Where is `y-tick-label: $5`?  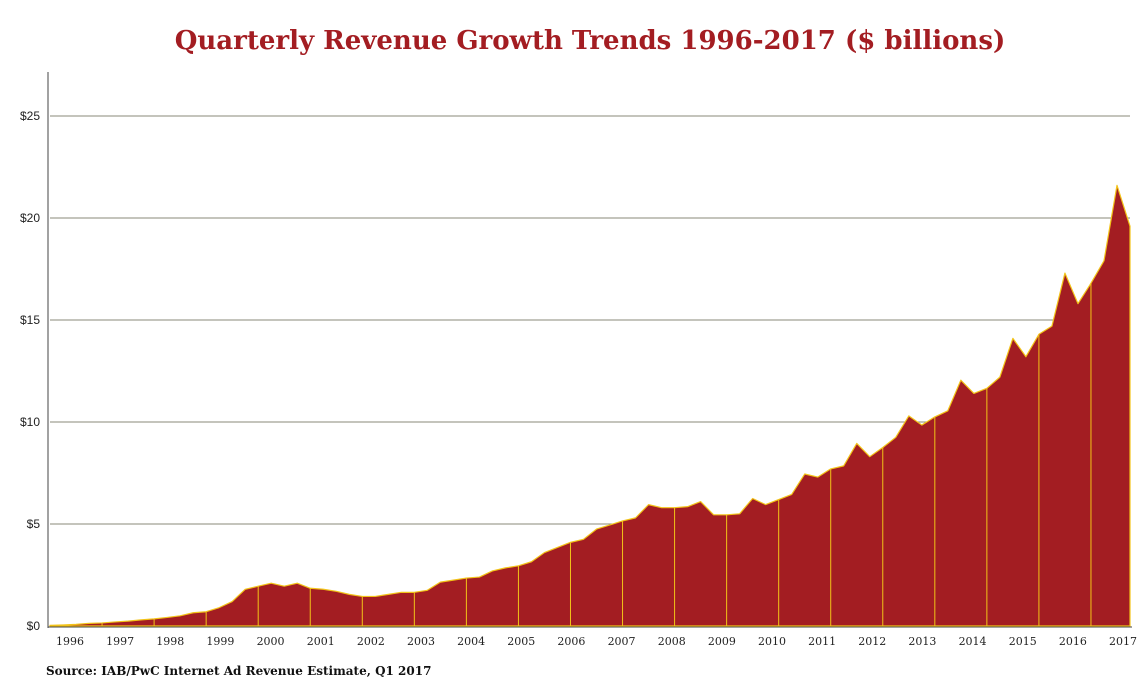 y-tick-label: $5 is located at coordinates (34, 524).